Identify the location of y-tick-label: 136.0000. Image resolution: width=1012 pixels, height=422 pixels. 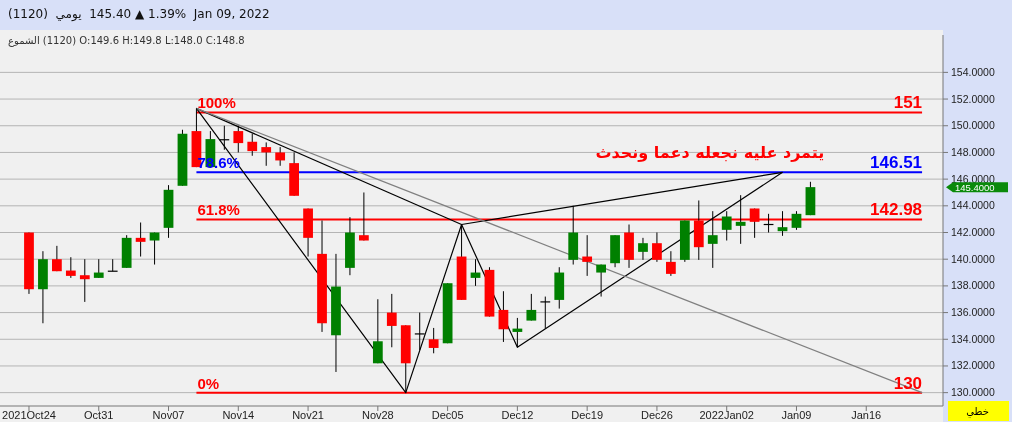
(973, 312).